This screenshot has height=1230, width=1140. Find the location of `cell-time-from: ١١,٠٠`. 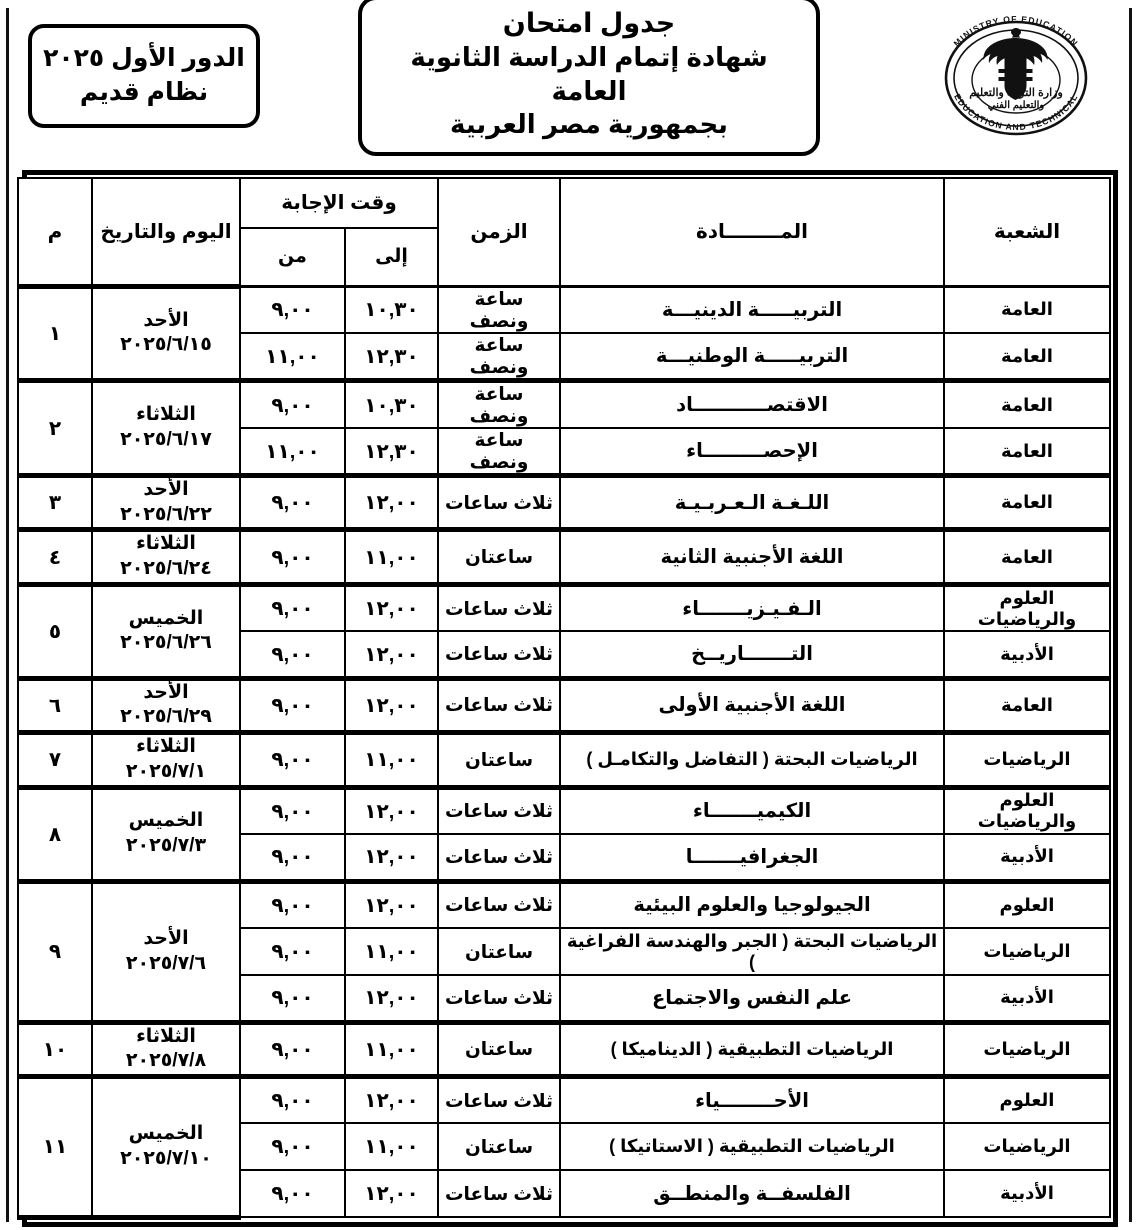

cell-time-from: ١١,٠٠ is located at coordinates (292, 452).